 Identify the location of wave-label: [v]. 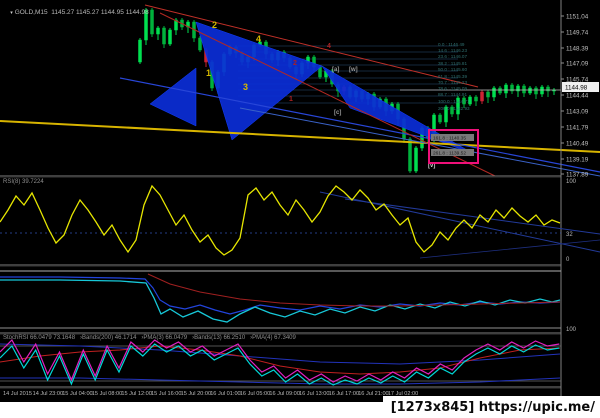
(431, 166).